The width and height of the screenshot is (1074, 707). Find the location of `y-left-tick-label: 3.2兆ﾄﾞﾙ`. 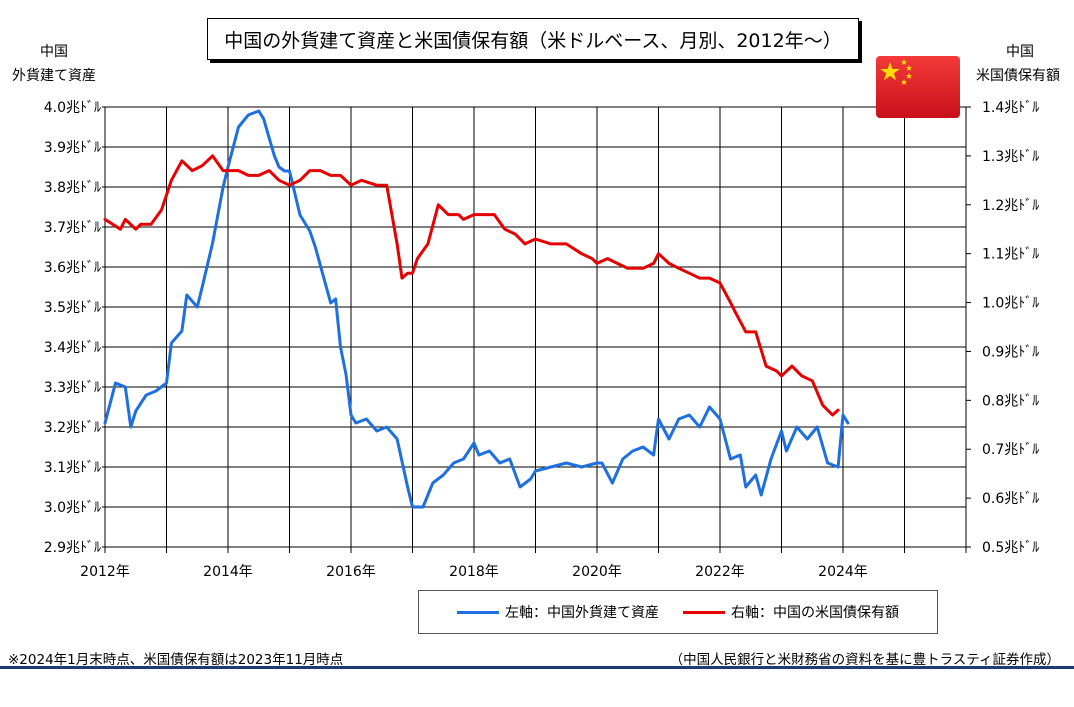

y-left-tick-label: 3.2兆ﾄﾞﾙ is located at coordinates (72, 428).